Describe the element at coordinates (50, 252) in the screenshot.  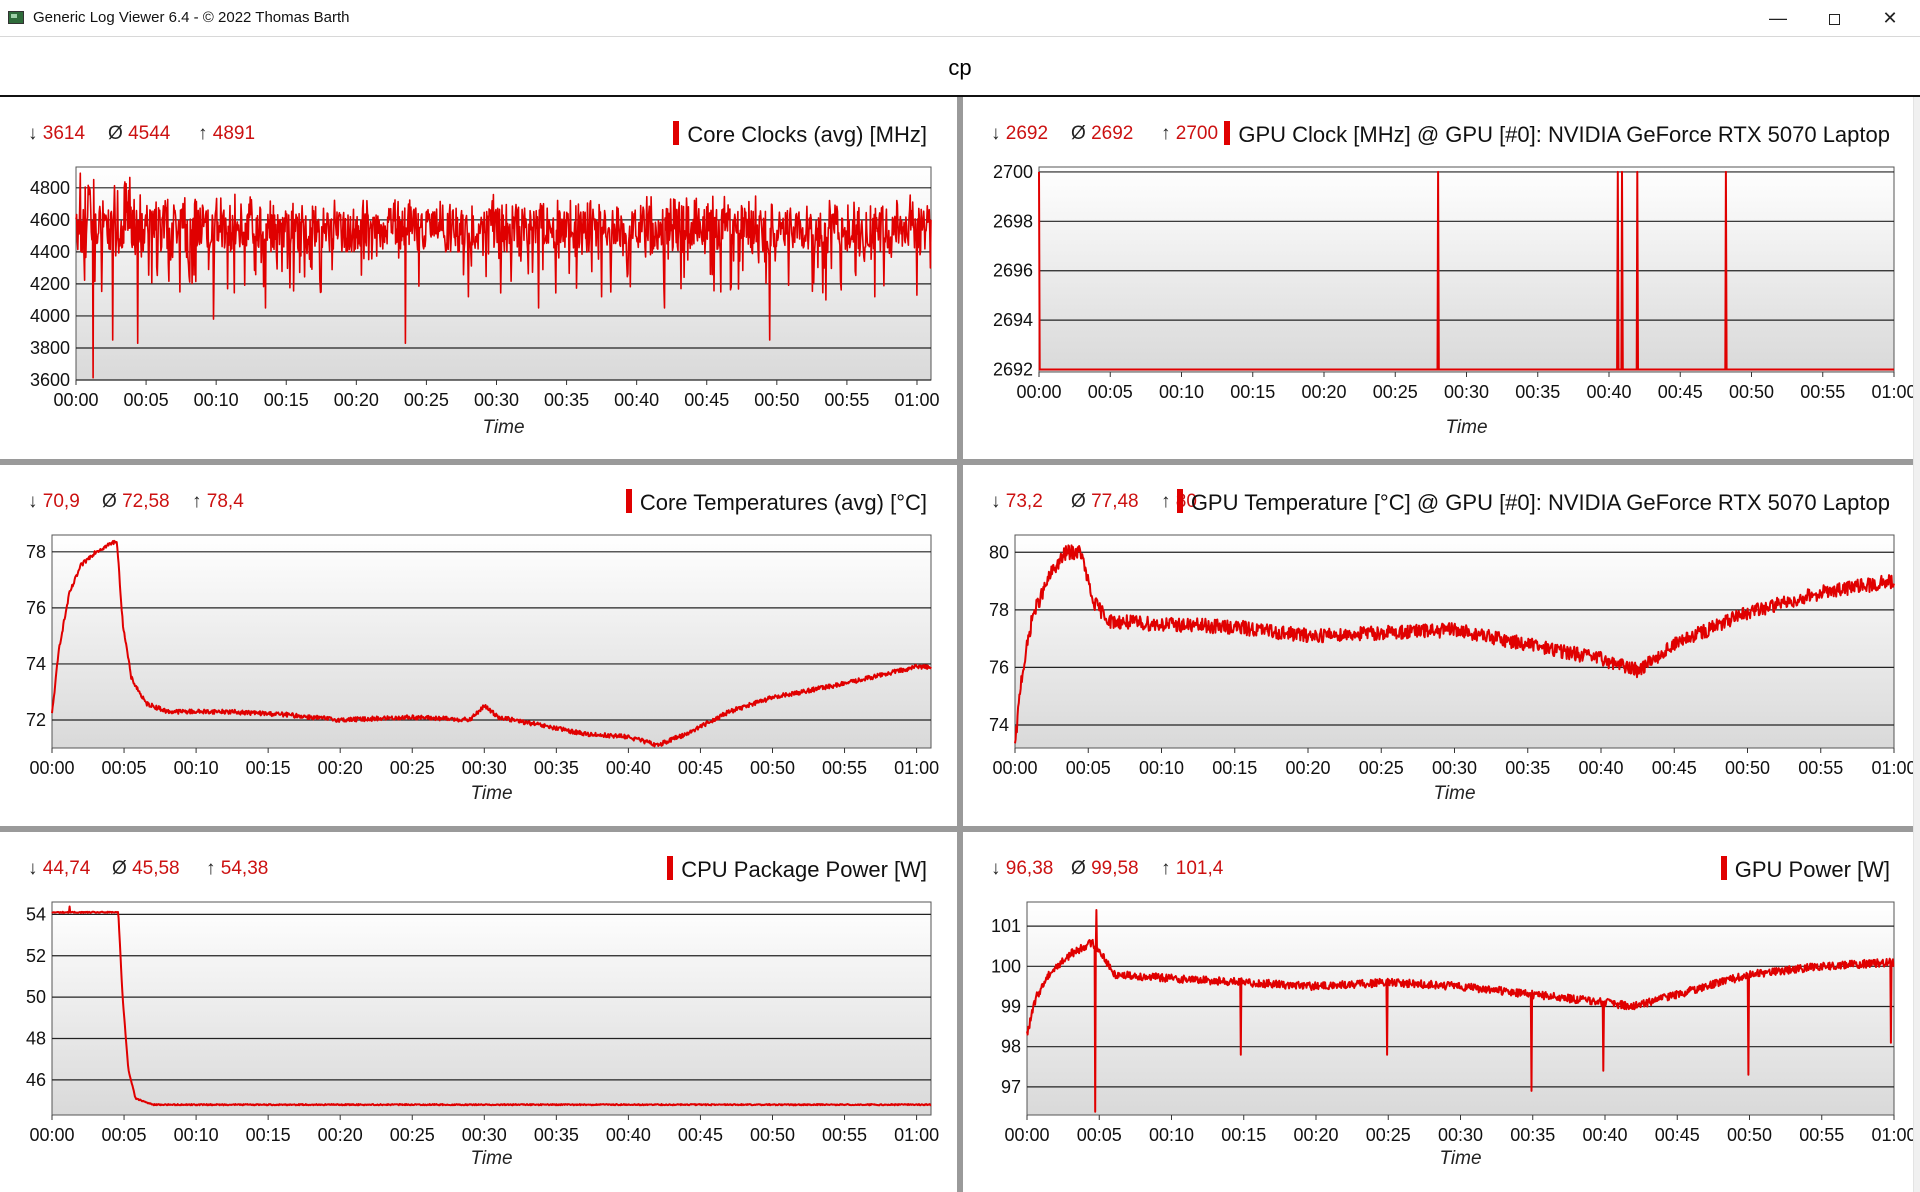
I see `y-tick-label: 4400` at that location.